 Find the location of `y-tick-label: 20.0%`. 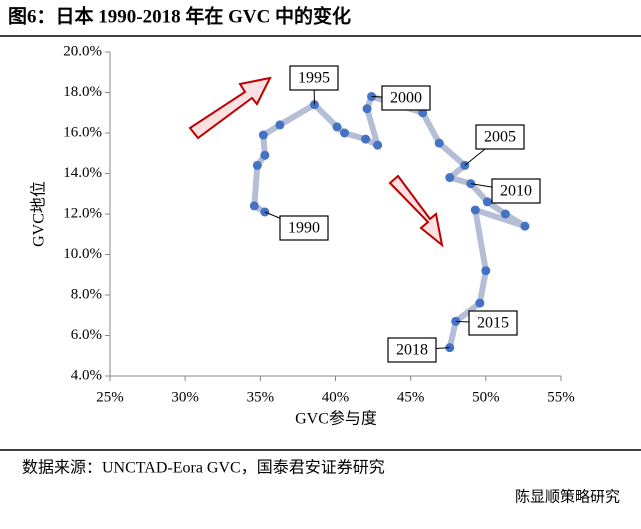

y-tick-label: 20.0% is located at coordinates (82, 51).